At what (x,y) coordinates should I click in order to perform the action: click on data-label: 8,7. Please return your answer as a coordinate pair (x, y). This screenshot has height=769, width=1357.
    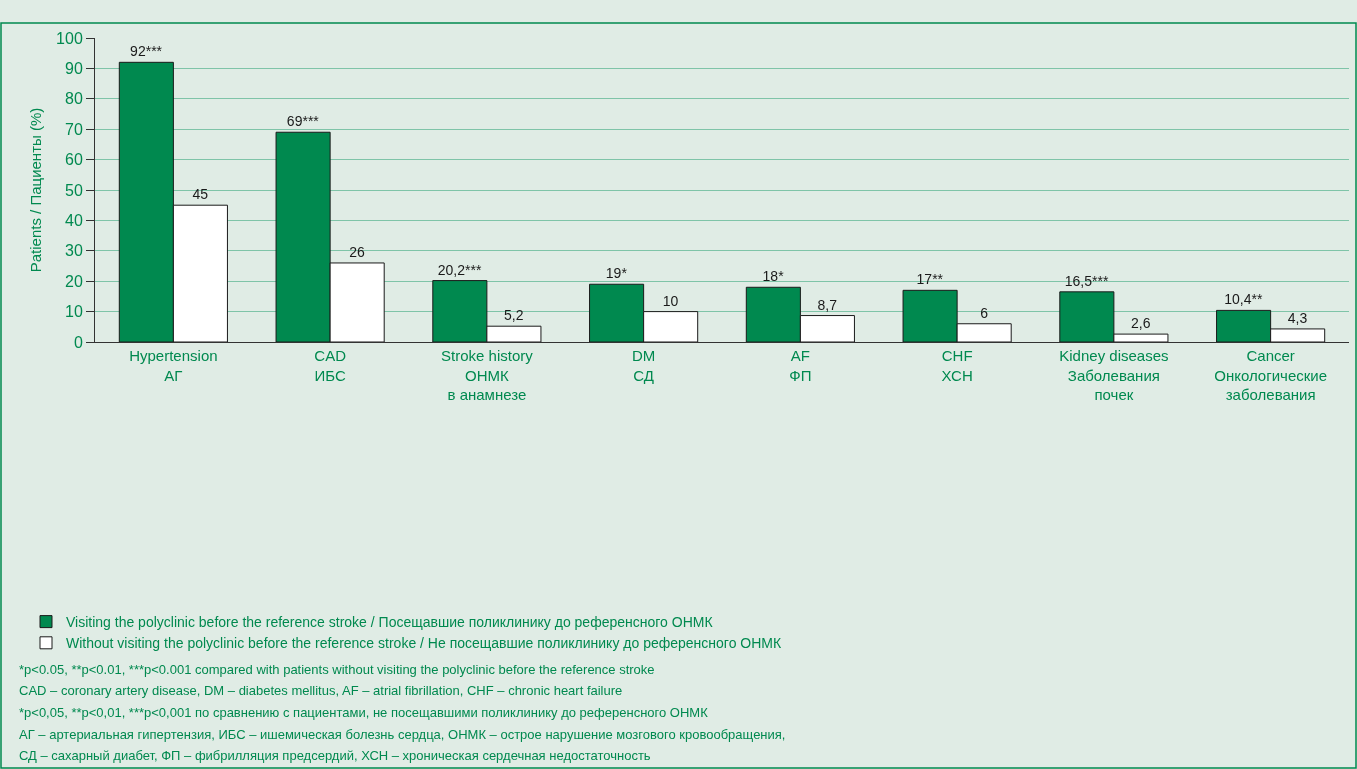
    Looking at the image, I should click on (827, 304).